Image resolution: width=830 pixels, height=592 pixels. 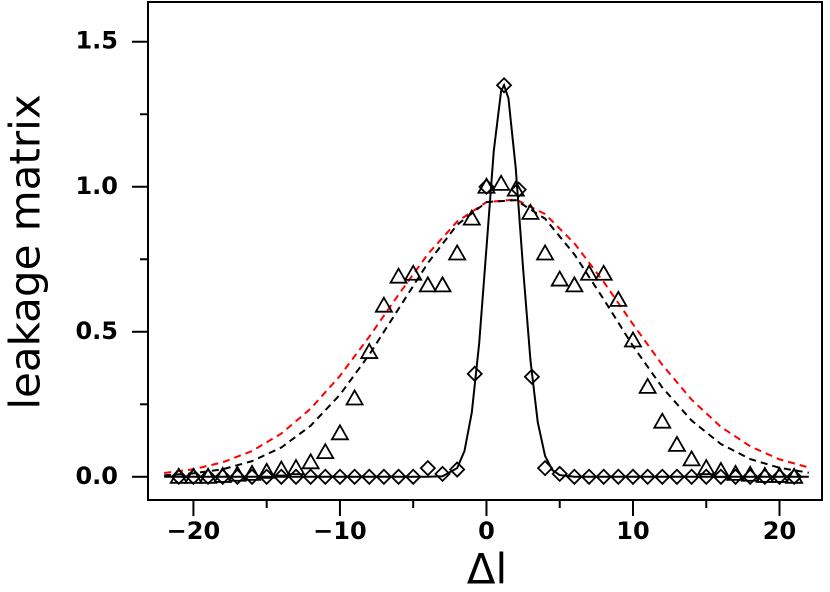 I want to click on x-axis-label: Δl, so click(x=487, y=568).